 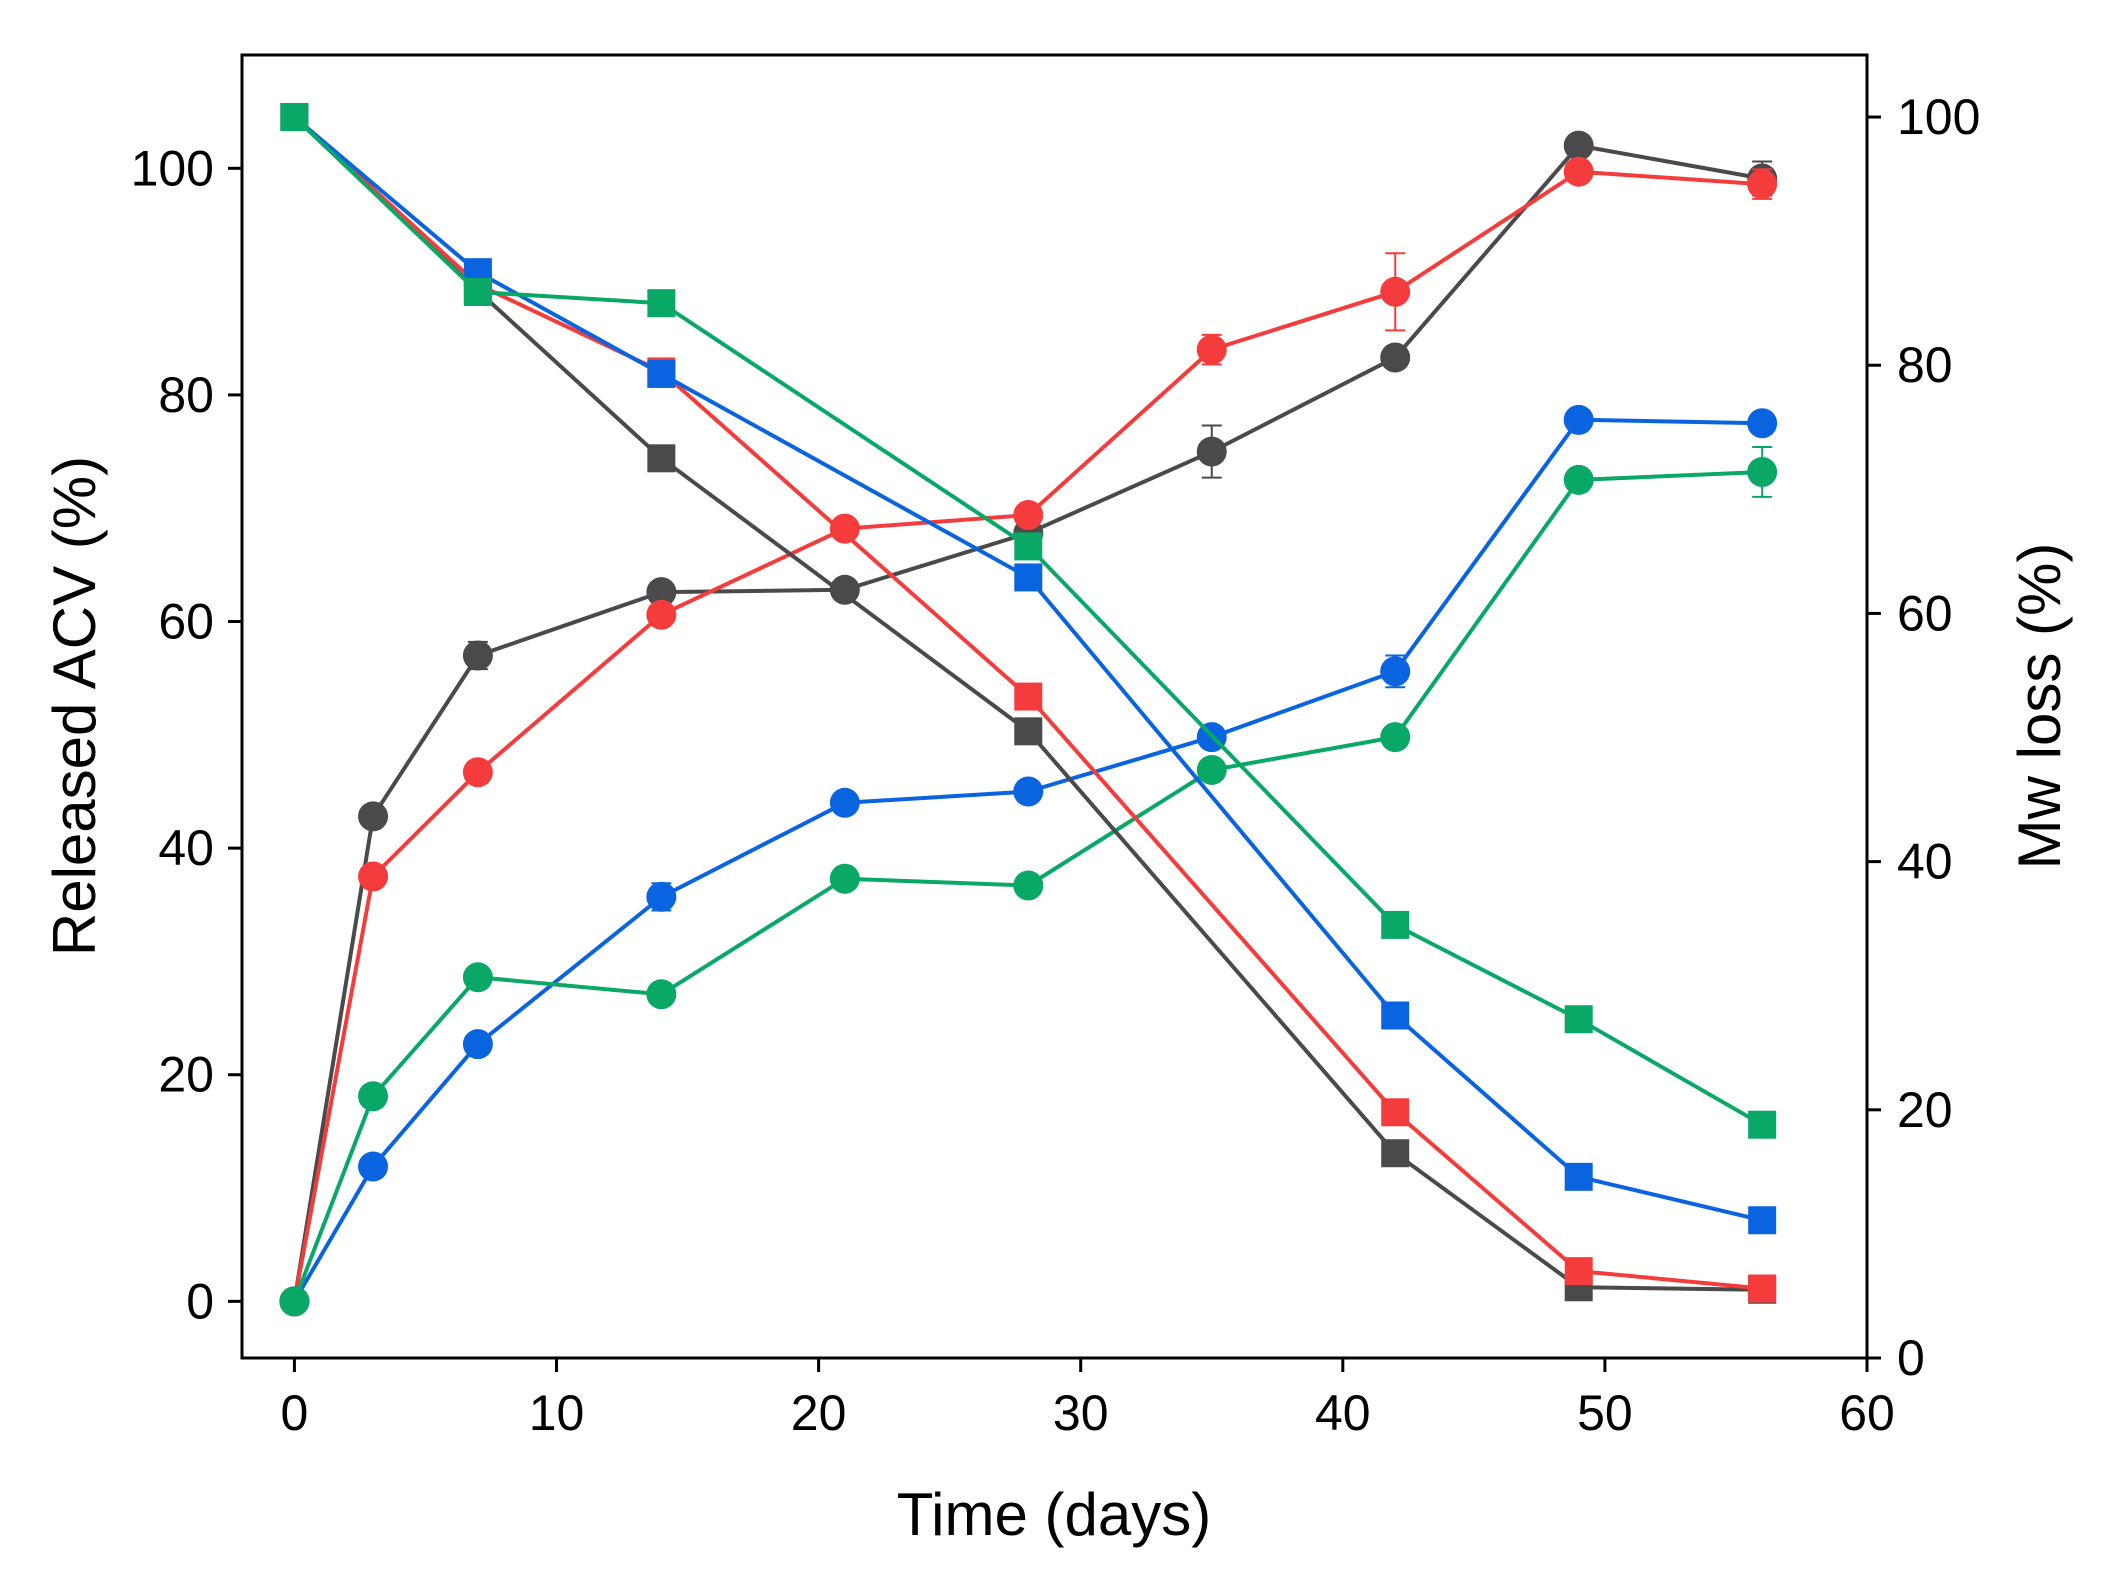 What do you see at coordinates (1925, 365) in the screenshot?
I see `y-right-tick-label: 80` at bounding box center [1925, 365].